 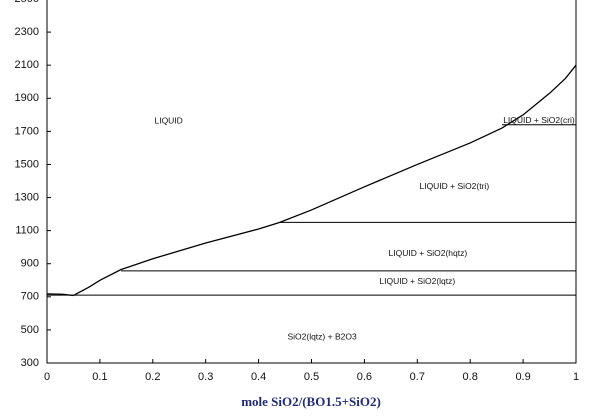 I want to click on region-label: LIQUID, so click(x=168, y=121).